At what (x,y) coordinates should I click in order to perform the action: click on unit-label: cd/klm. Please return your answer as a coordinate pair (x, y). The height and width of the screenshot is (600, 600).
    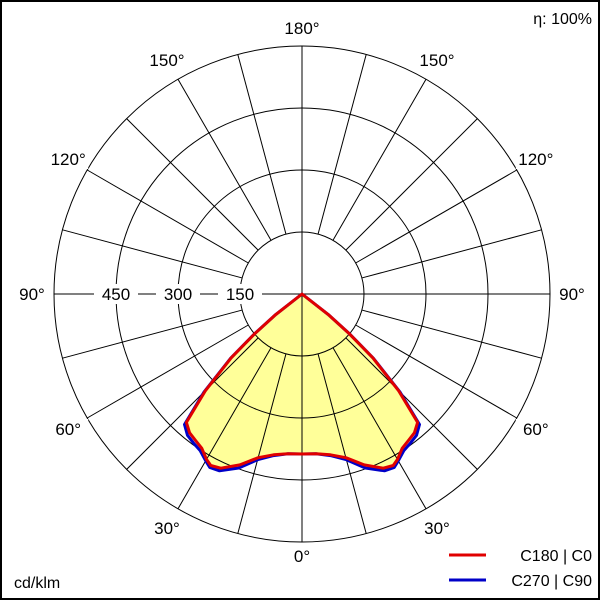
    Looking at the image, I should click on (37, 583).